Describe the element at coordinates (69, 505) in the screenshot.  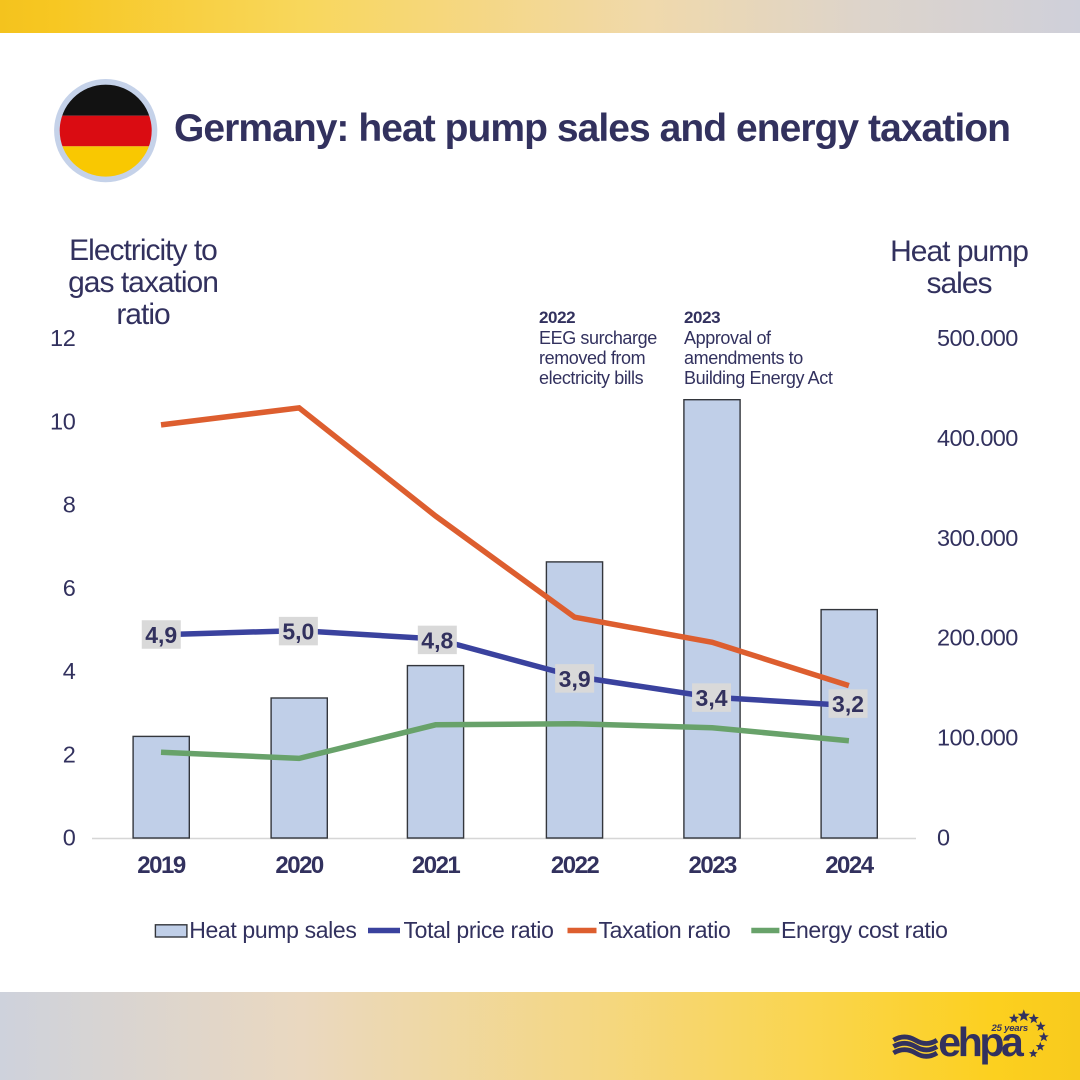
I see `svg-text: 8` at that location.